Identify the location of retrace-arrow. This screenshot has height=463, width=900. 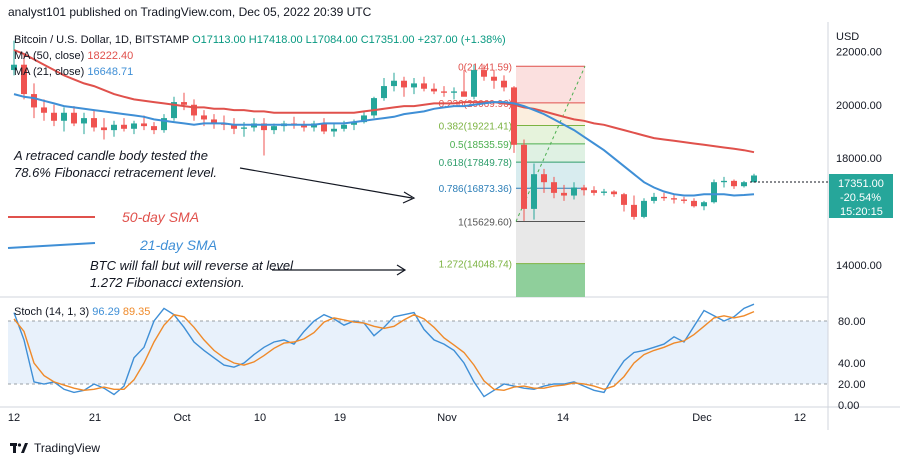
(326, 183).